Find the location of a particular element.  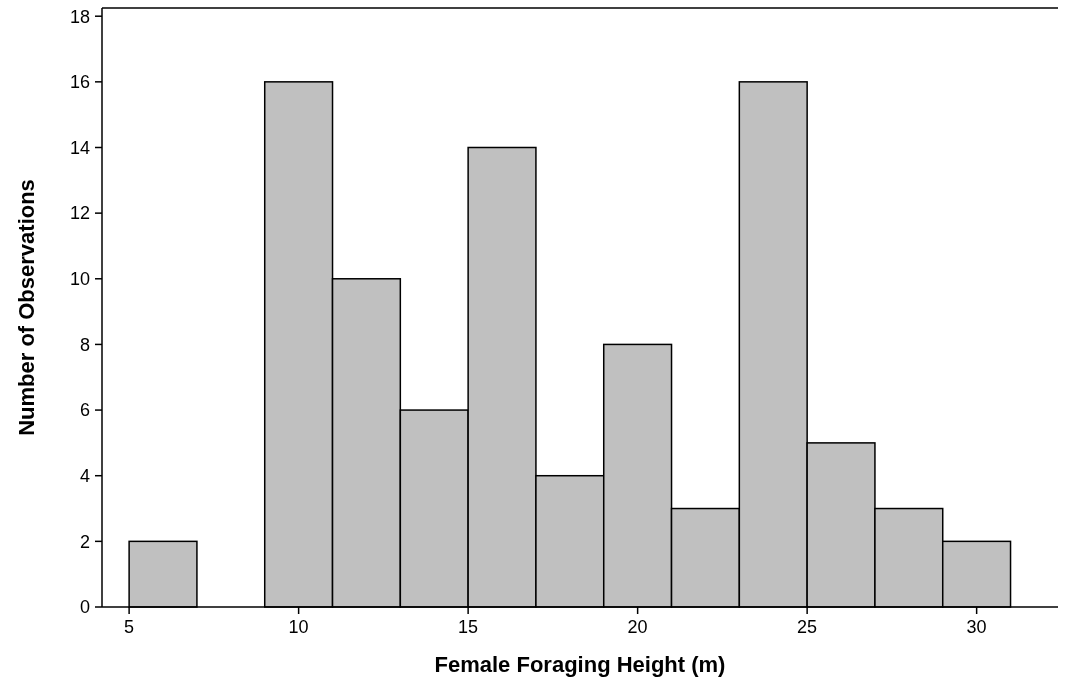

x-tick-label: 15 is located at coordinates (468, 627).